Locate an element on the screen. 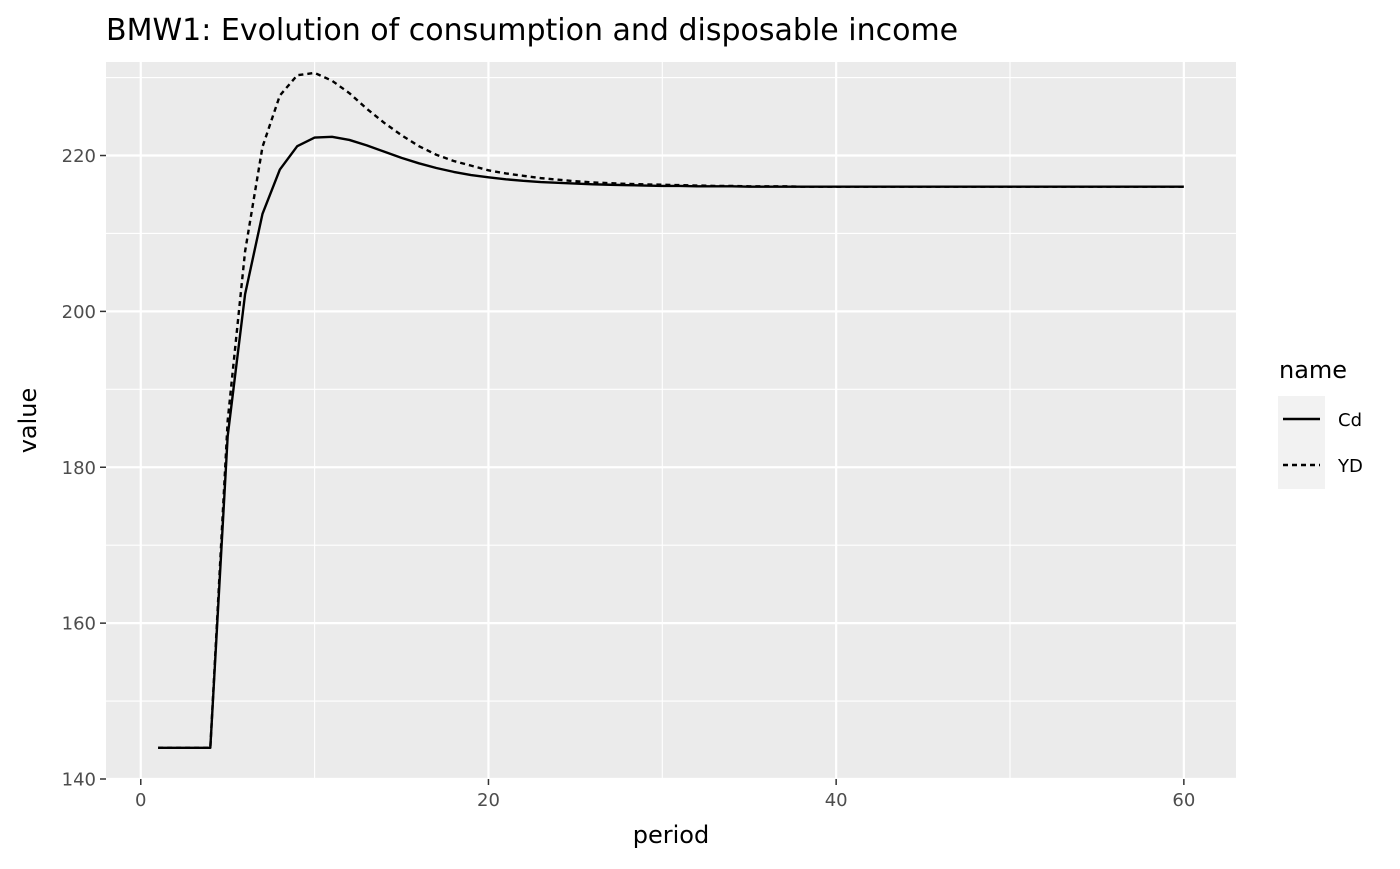 Image resolution: width=1400 pixels, height=869 pixels. legend-entries: Cd YD is located at coordinates (1320, 442).